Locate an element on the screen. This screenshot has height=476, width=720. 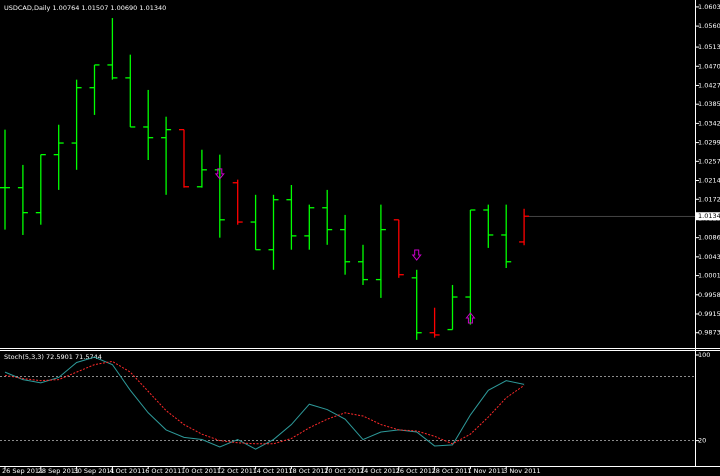
y-tick-label: 1.03420 is located at coordinates (709, 123).